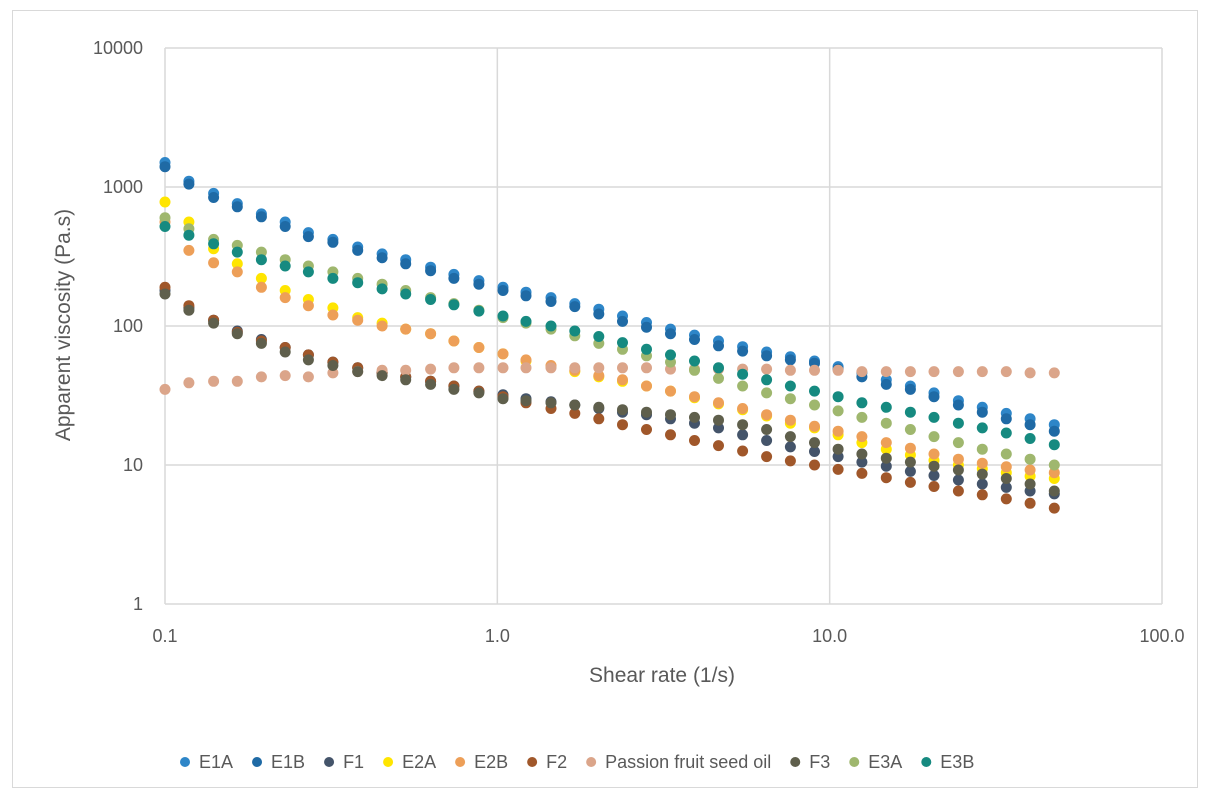  I want to click on x-tick-label: 10.0, so click(829, 636).